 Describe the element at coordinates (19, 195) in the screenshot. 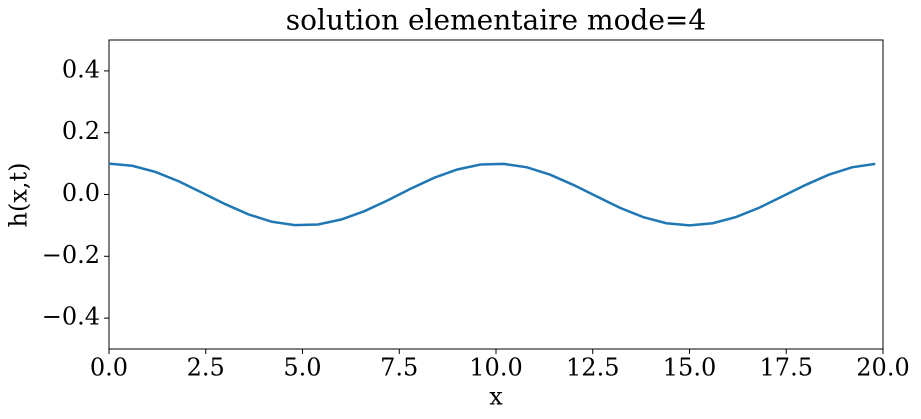

I see `y-axis-label: h(x,t)` at that location.